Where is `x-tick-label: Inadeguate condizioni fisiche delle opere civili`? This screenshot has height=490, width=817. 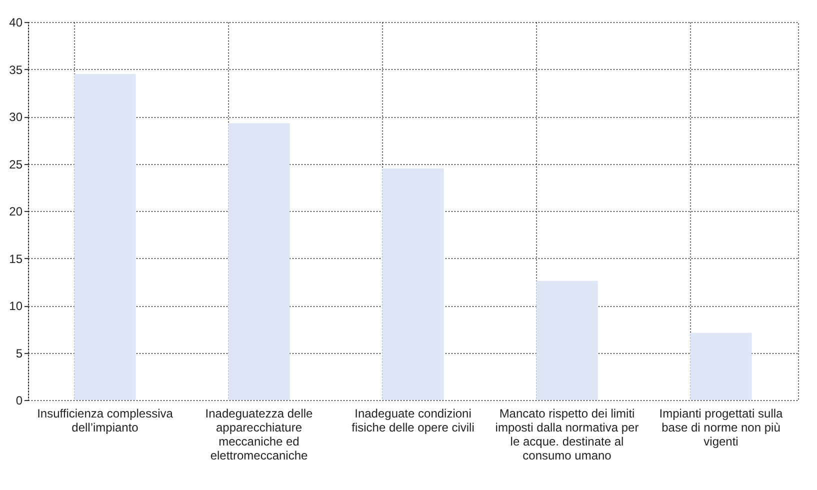
x-tick-label: Inadeguate condizioni fisiche delle opere civili is located at coordinates (413, 420).